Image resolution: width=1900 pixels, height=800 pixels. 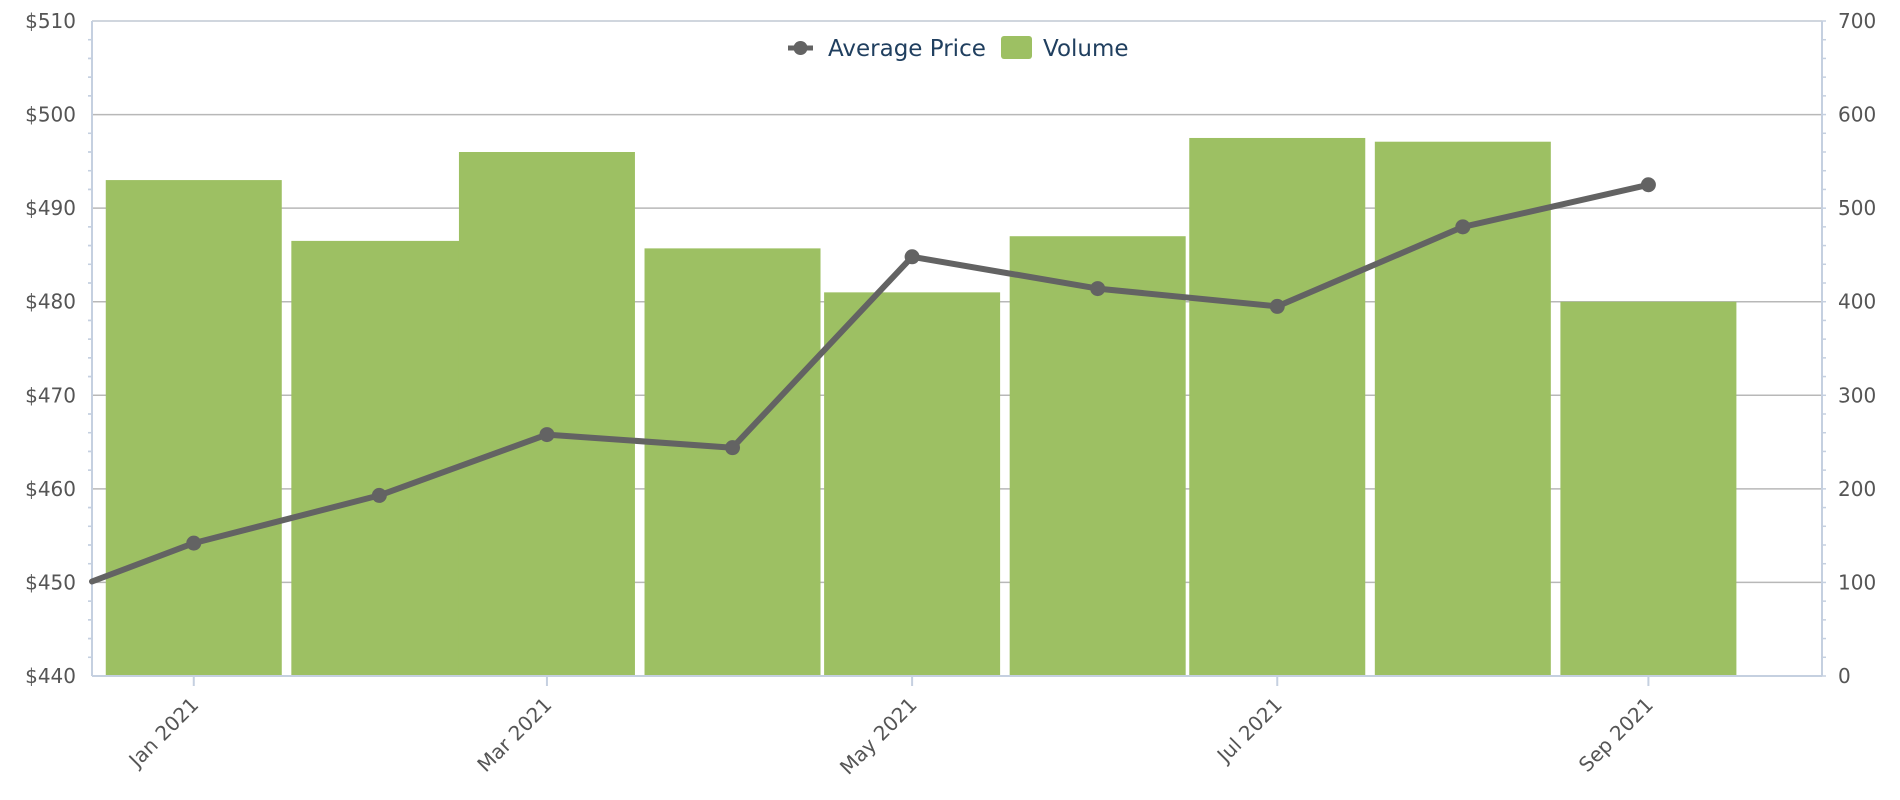 I want to click on left-y-tick-label: $490, so click(x=50, y=208).